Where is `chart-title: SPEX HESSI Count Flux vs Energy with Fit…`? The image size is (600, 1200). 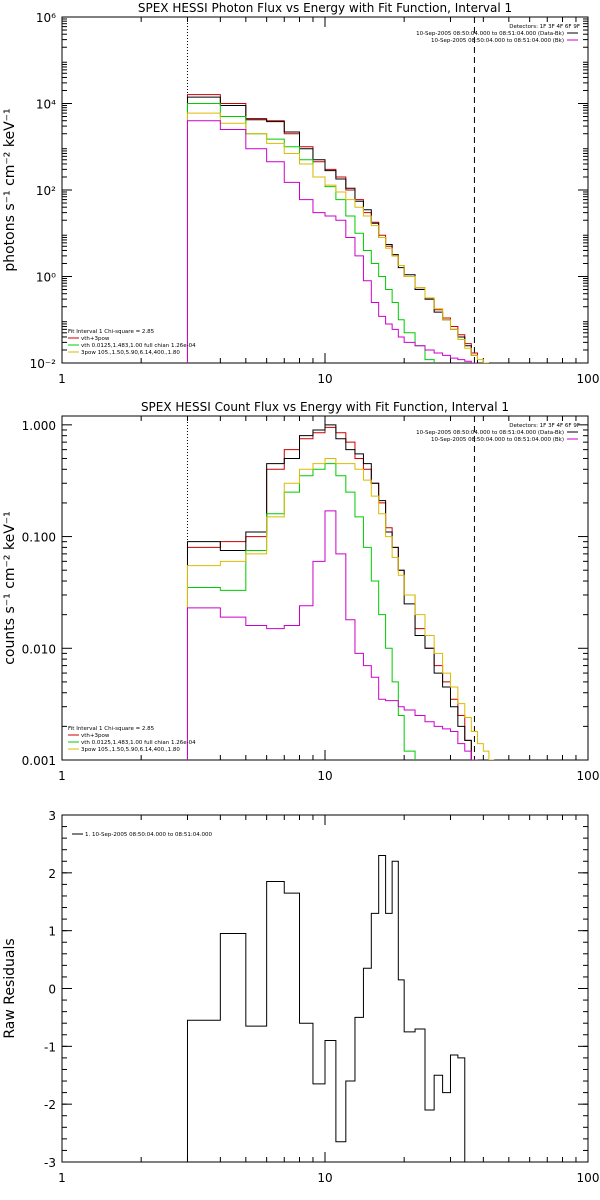
chart-title: SPEX HESSI Count Flux vs Energy with Fit… is located at coordinates (325, 407).